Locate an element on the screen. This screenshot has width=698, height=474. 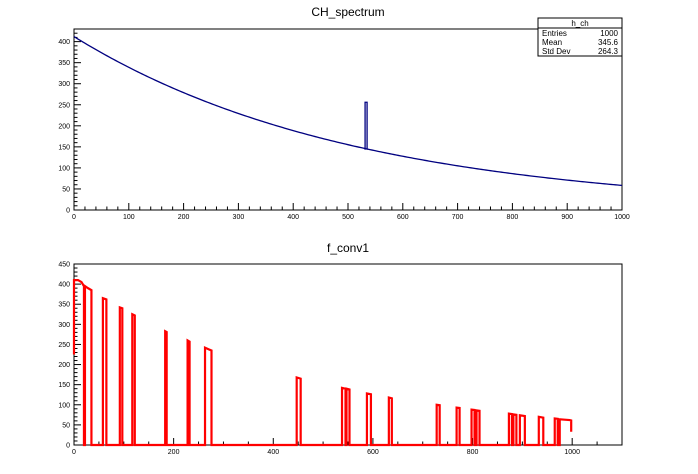
y-tick-label: 450 is located at coordinates (64, 265).